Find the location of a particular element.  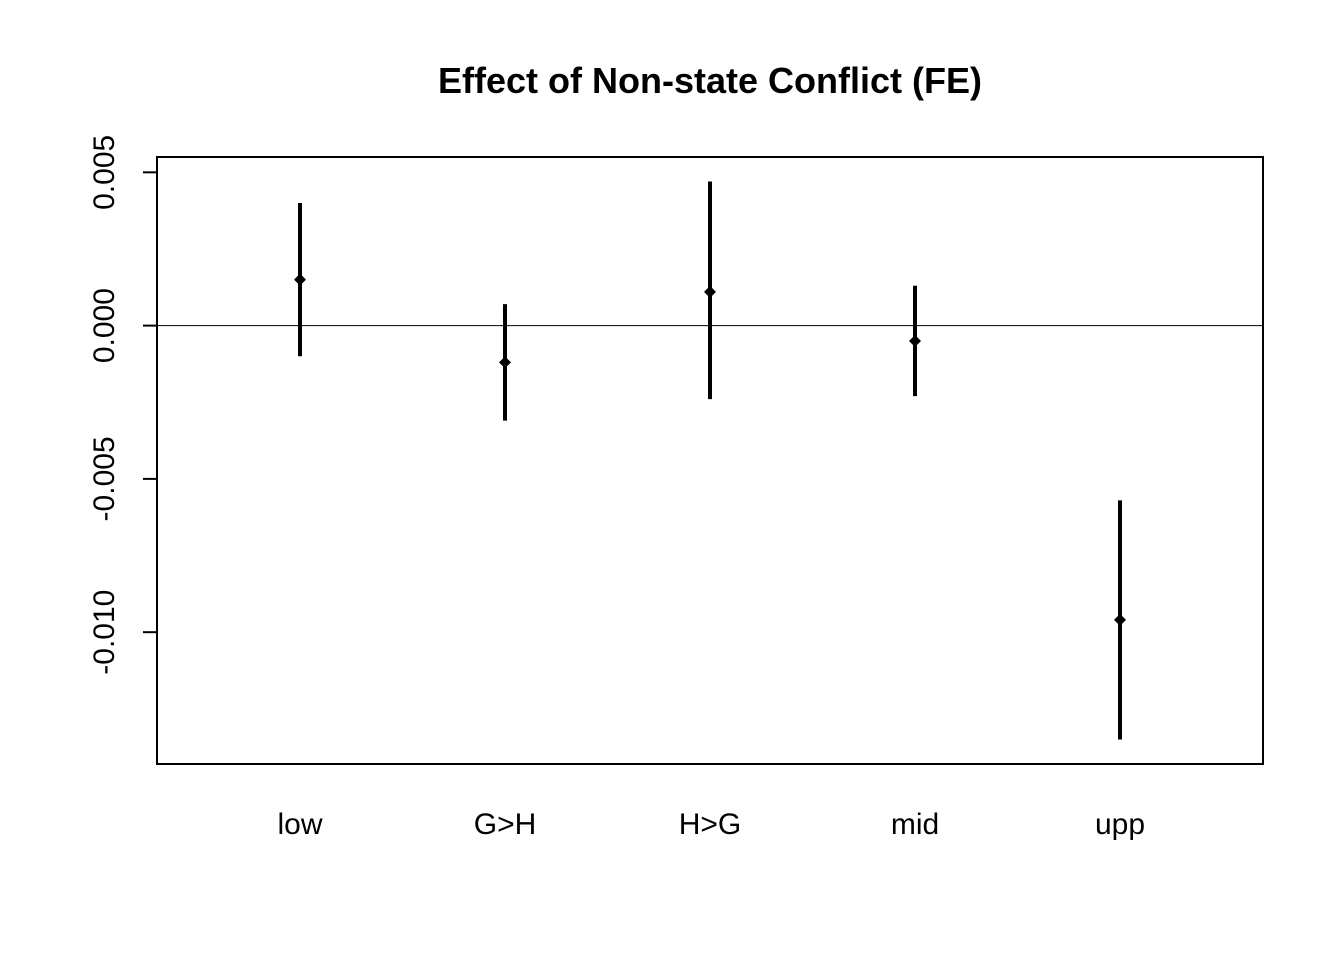

x-tick-label: low is located at coordinates (299, 824).